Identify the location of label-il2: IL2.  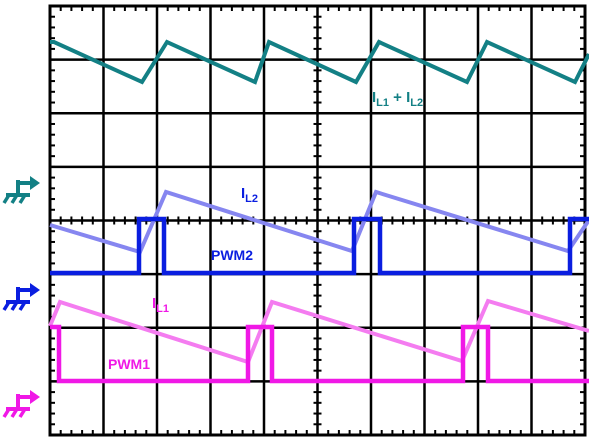
(249, 195).